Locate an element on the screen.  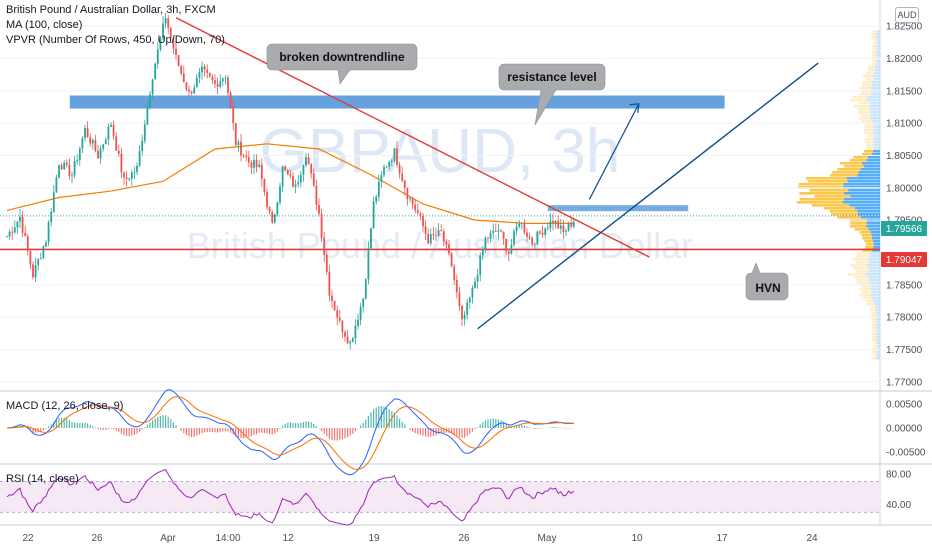
price-tick-label: 1.77500 is located at coordinates (904, 350).